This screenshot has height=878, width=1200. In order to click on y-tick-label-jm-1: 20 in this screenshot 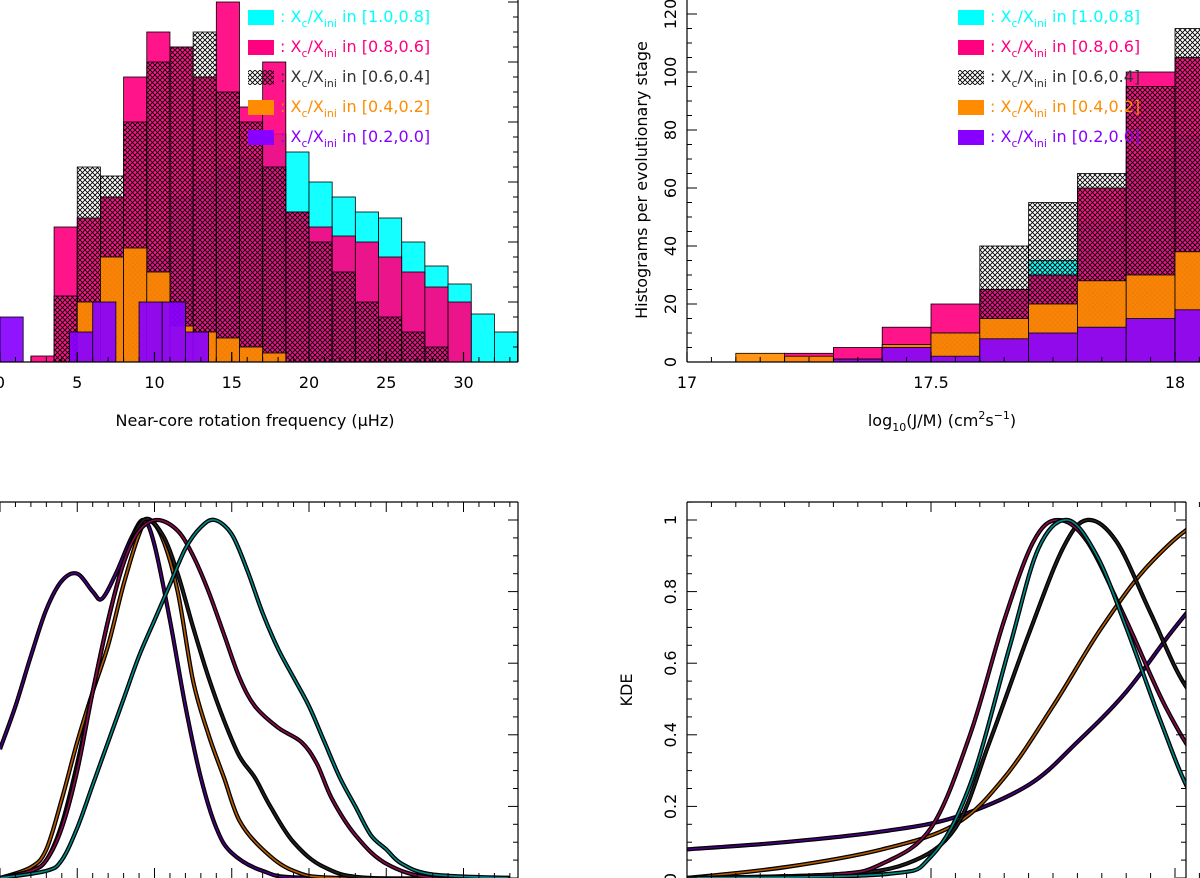, I will do `click(670, 304)`.